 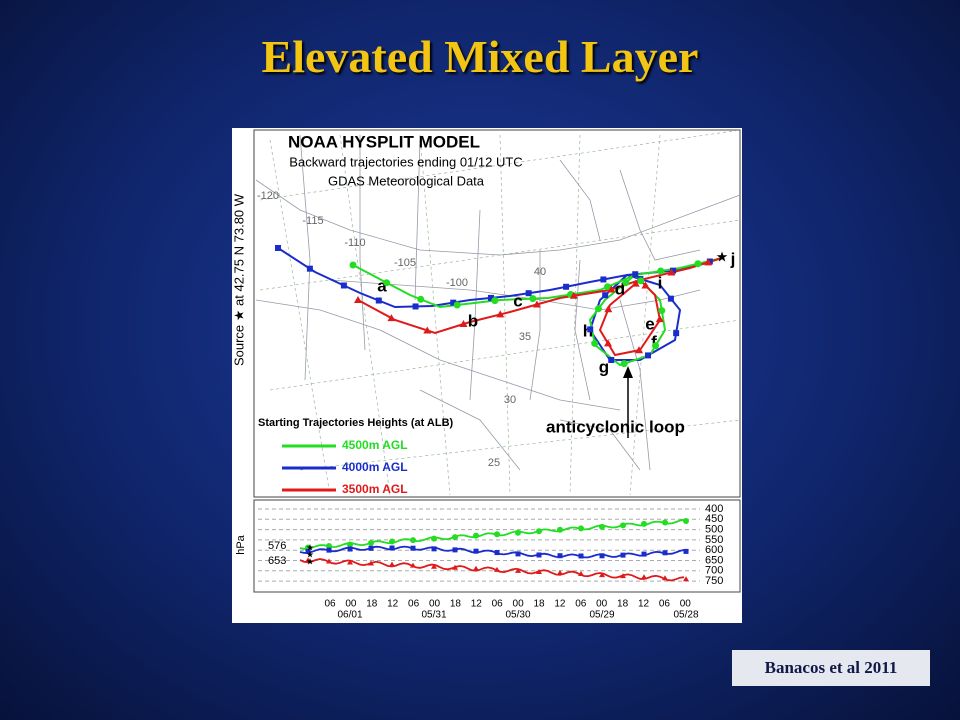 What do you see at coordinates (457, 283) in the screenshot?
I see `longitude-label: -100` at bounding box center [457, 283].